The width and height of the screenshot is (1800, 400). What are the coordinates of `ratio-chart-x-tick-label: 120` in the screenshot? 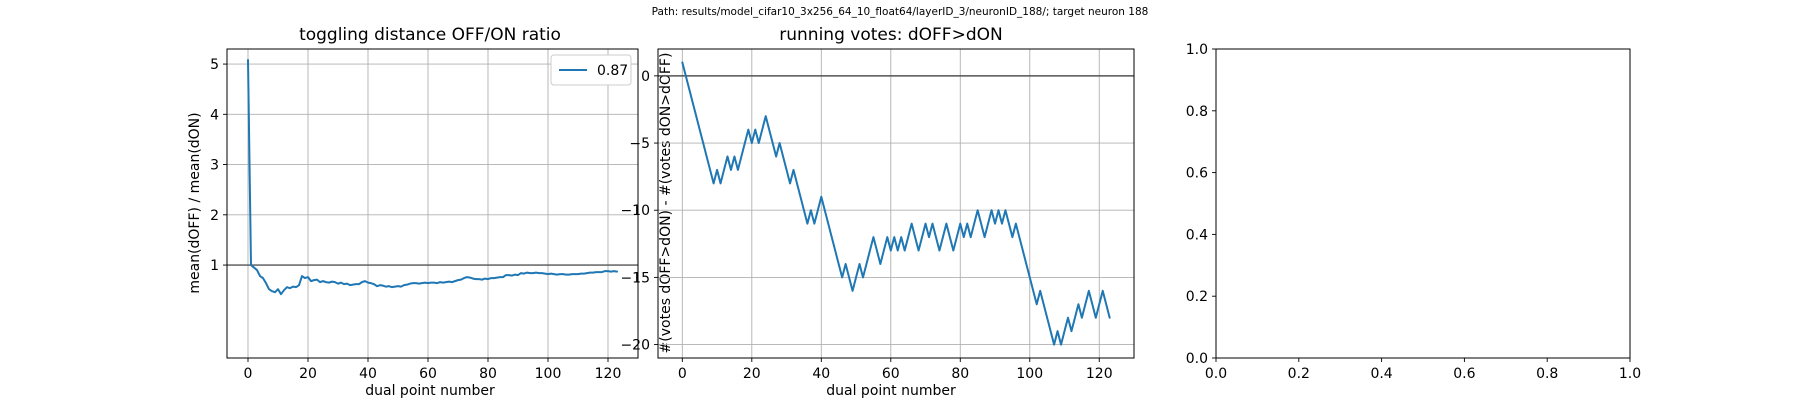 It's located at (608, 374).